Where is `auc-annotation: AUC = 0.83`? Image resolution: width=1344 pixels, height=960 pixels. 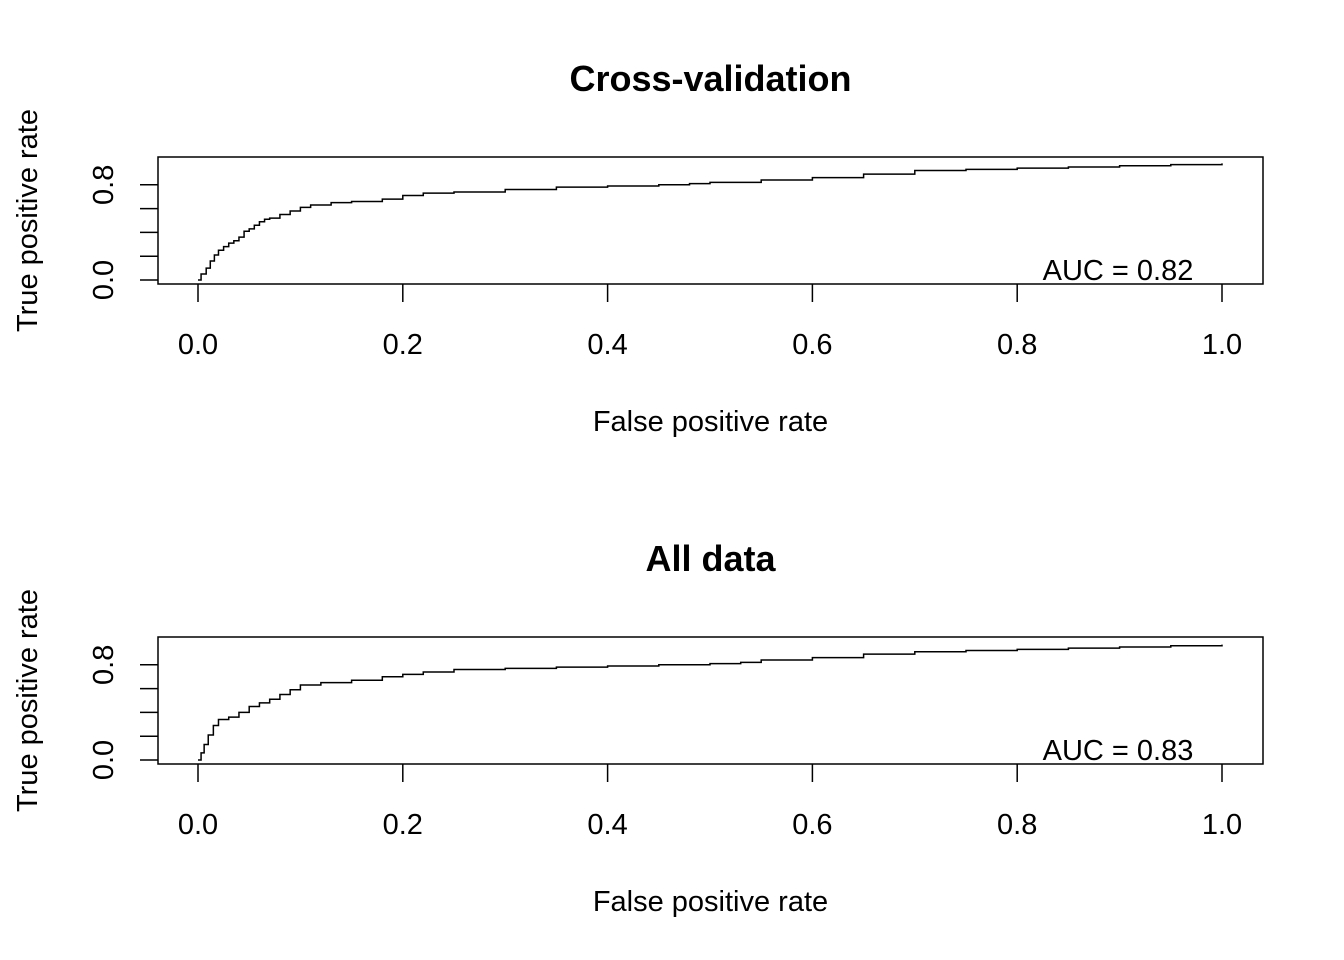 auc-annotation: AUC = 0.83 is located at coordinates (1118, 751).